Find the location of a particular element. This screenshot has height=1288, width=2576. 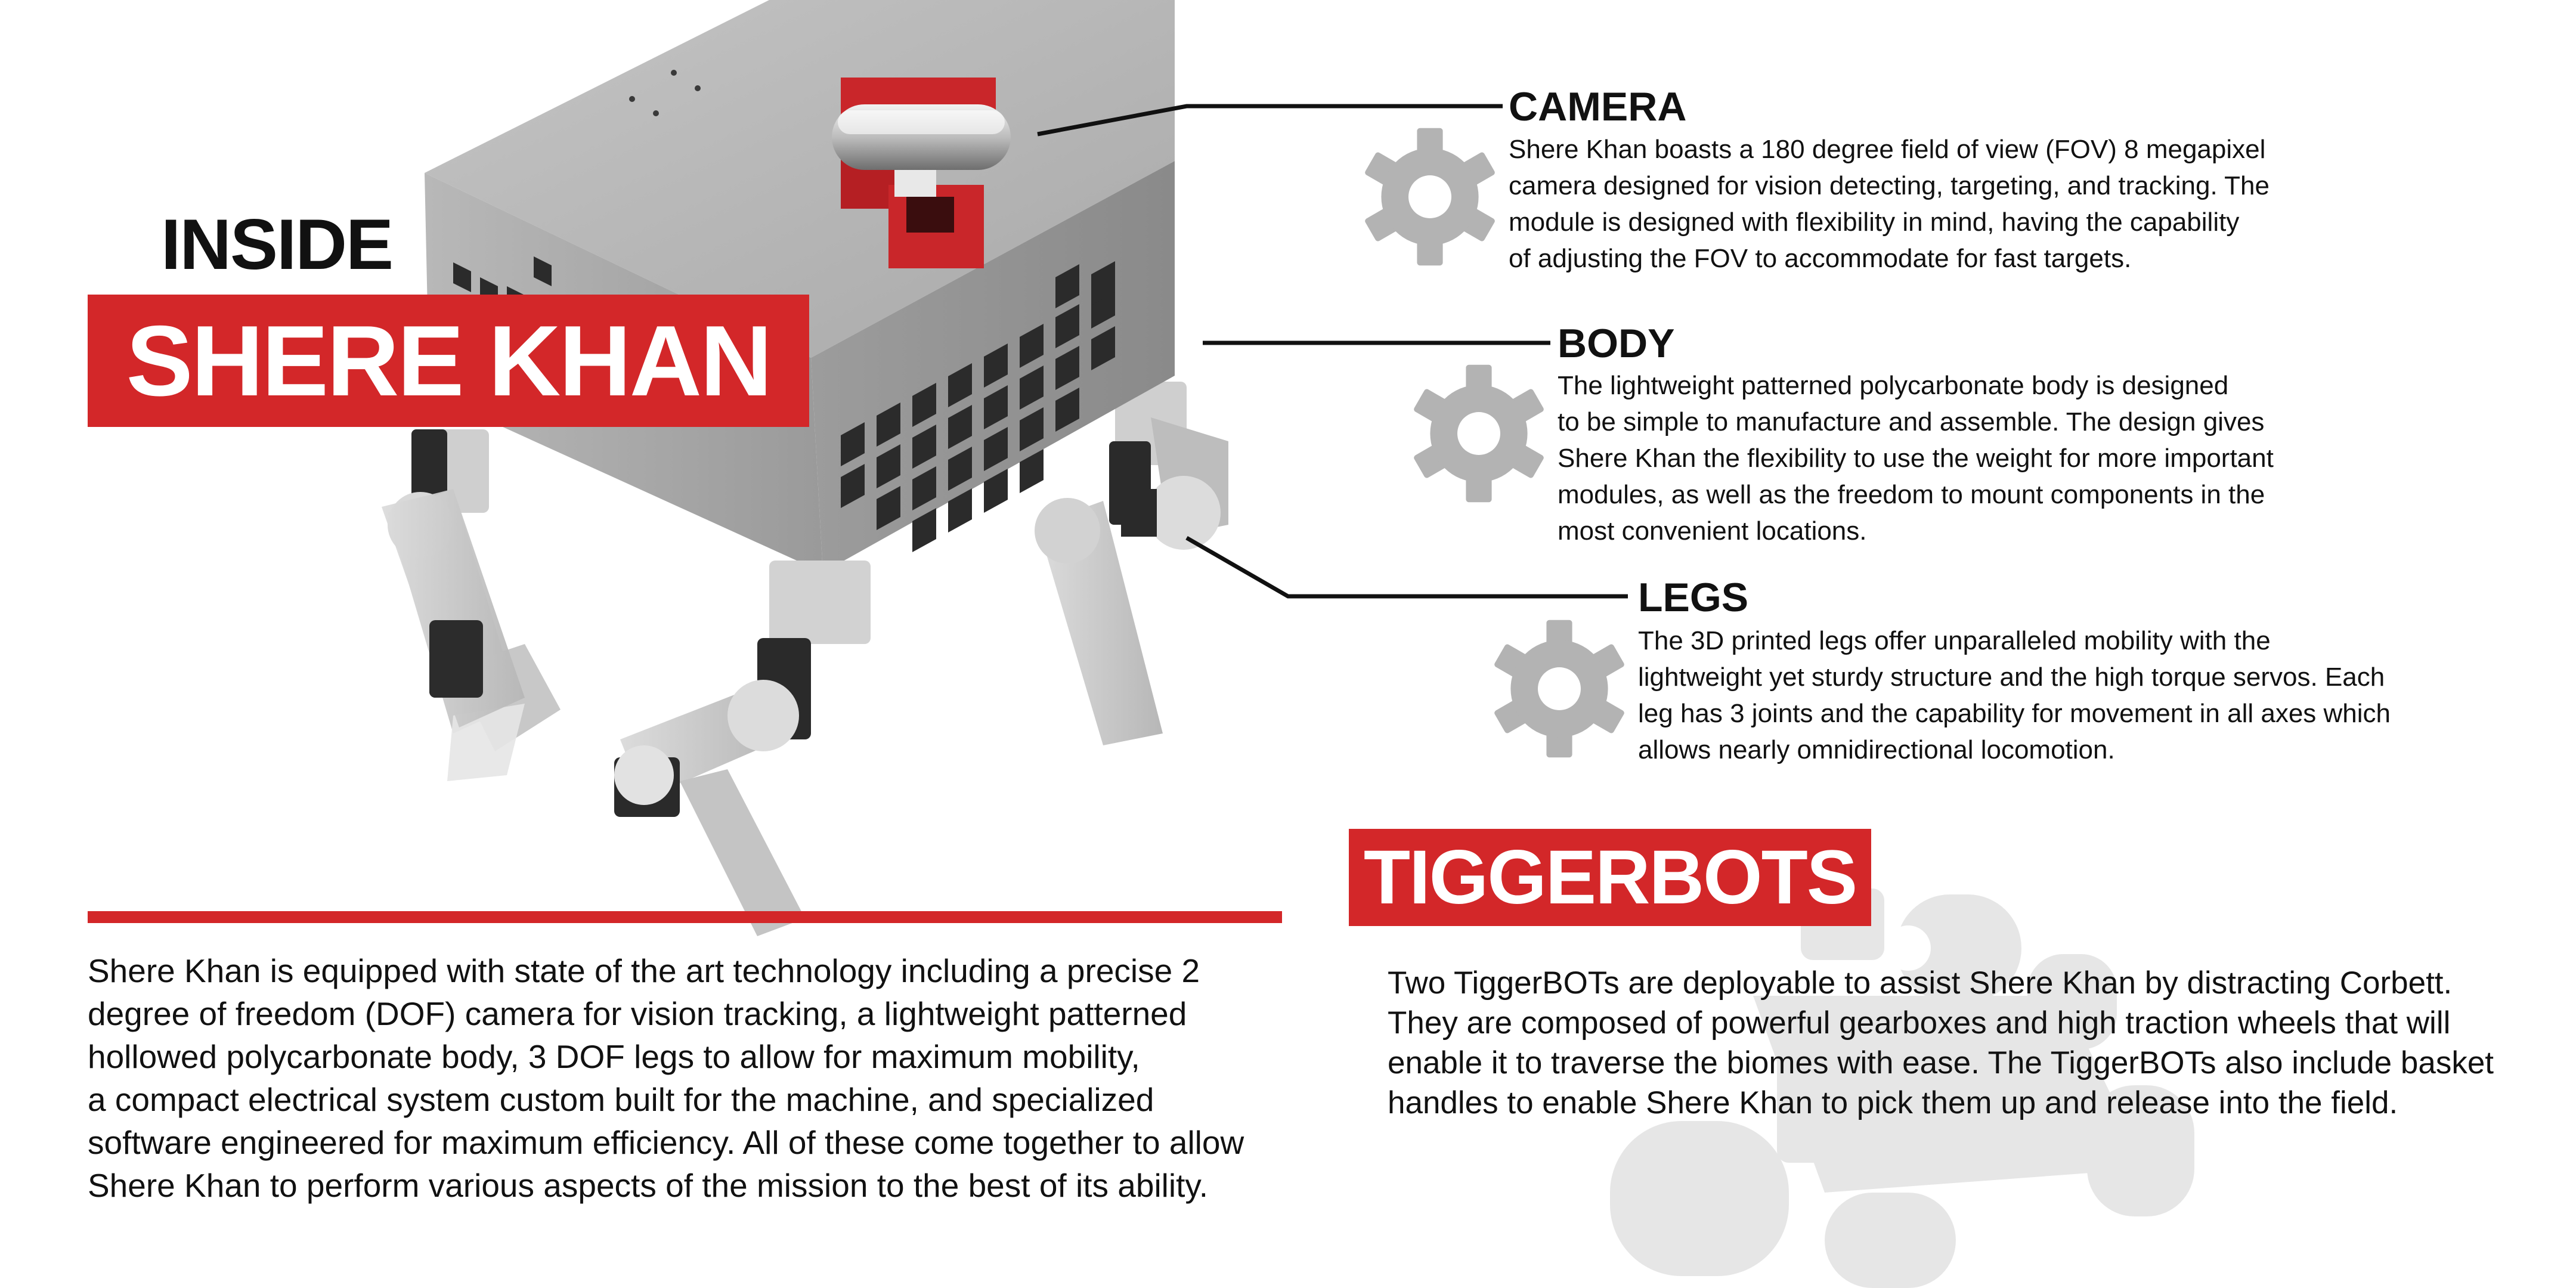

legs-heading: LEGS is located at coordinates (1693, 597).